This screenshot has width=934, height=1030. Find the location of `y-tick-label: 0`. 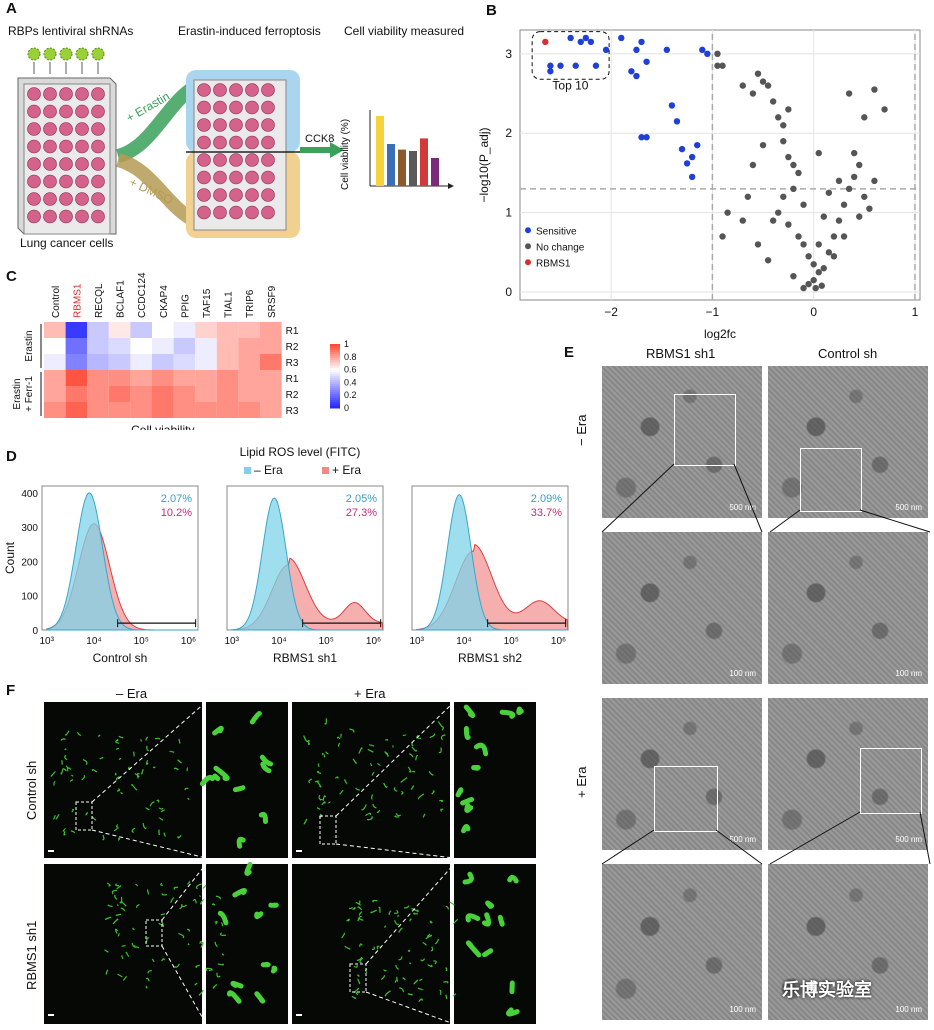

y-tick-label: 0 is located at coordinates (508, 292).